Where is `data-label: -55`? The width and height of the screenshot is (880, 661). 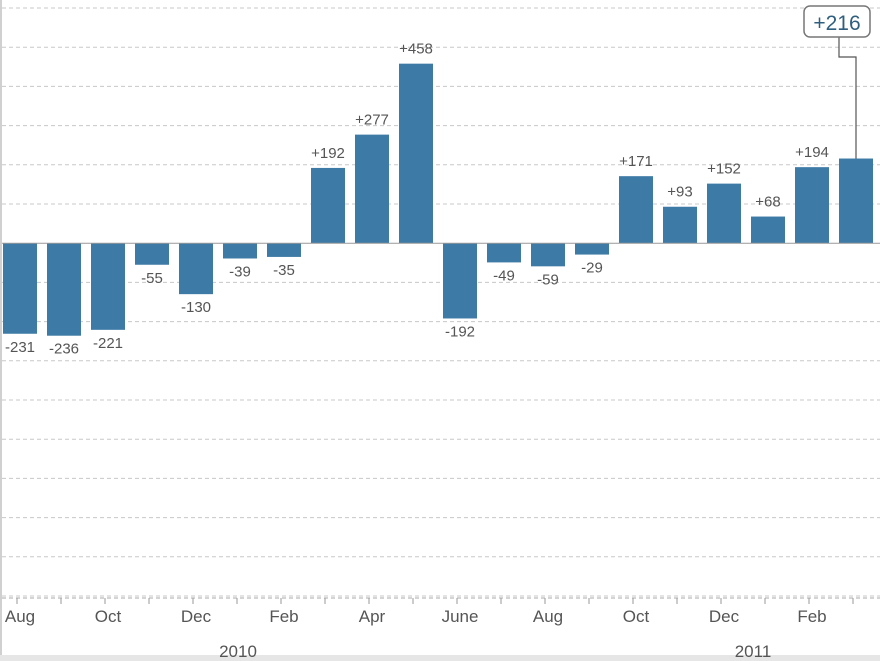 data-label: -55 is located at coordinates (152, 278).